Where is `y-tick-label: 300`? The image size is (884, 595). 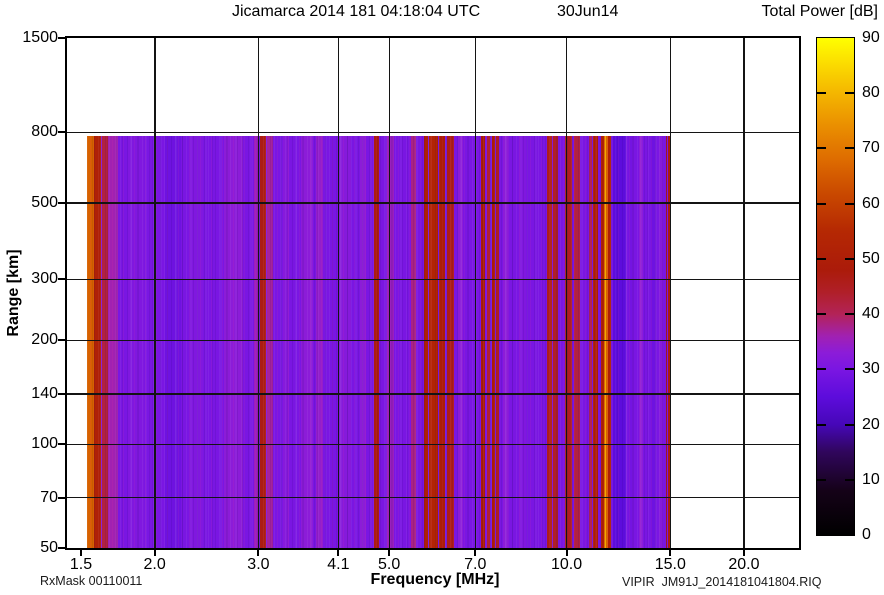
y-tick-label: 300 is located at coordinates (44, 279).